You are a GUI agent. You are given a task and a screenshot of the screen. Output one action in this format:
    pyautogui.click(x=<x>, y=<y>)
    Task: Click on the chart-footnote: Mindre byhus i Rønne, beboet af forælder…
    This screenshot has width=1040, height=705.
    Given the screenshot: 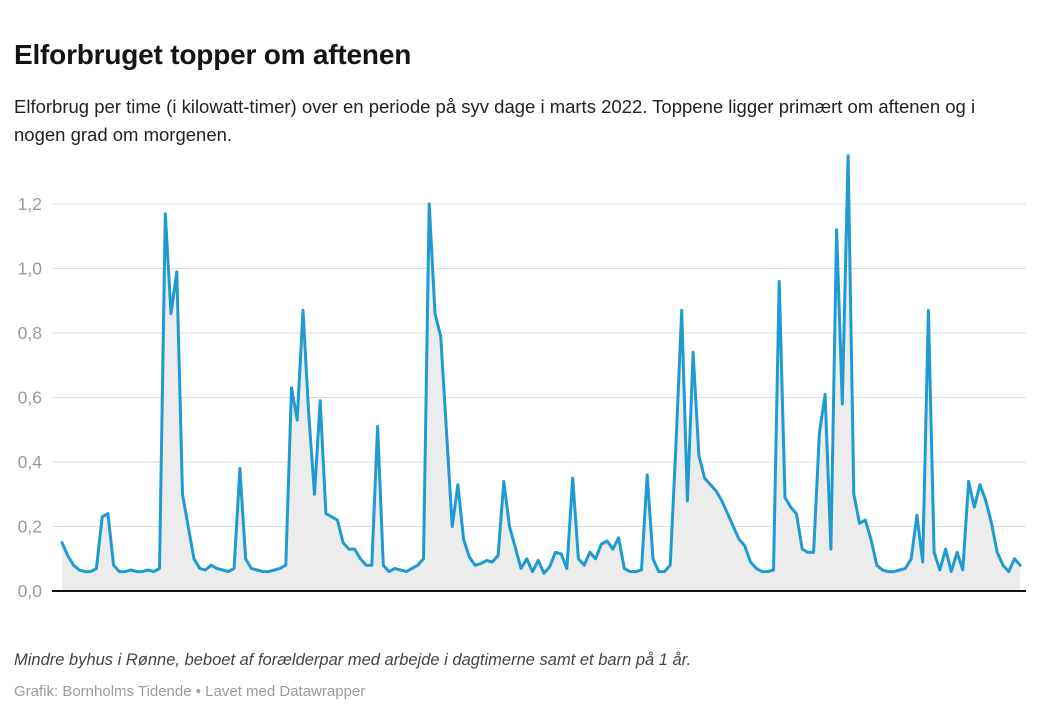 What is the action you would take?
    pyautogui.click(x=353, y=659)
    